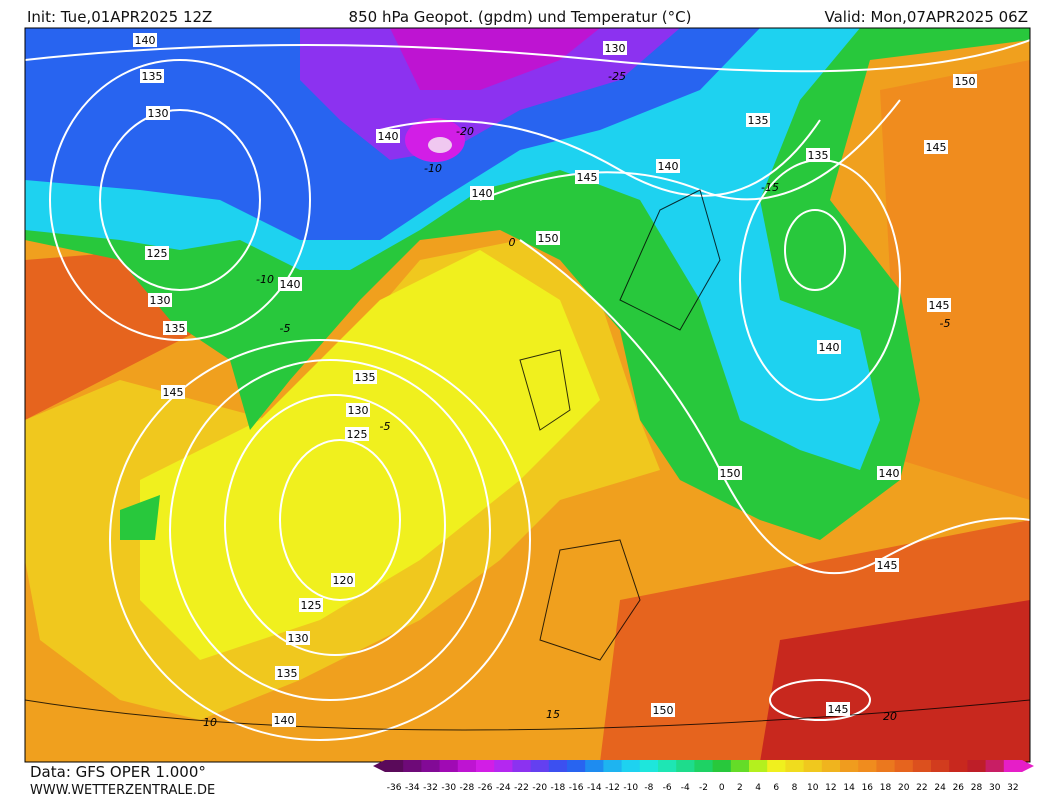  I want to click on colorbar-tick-label: -36, so click(394, 788).